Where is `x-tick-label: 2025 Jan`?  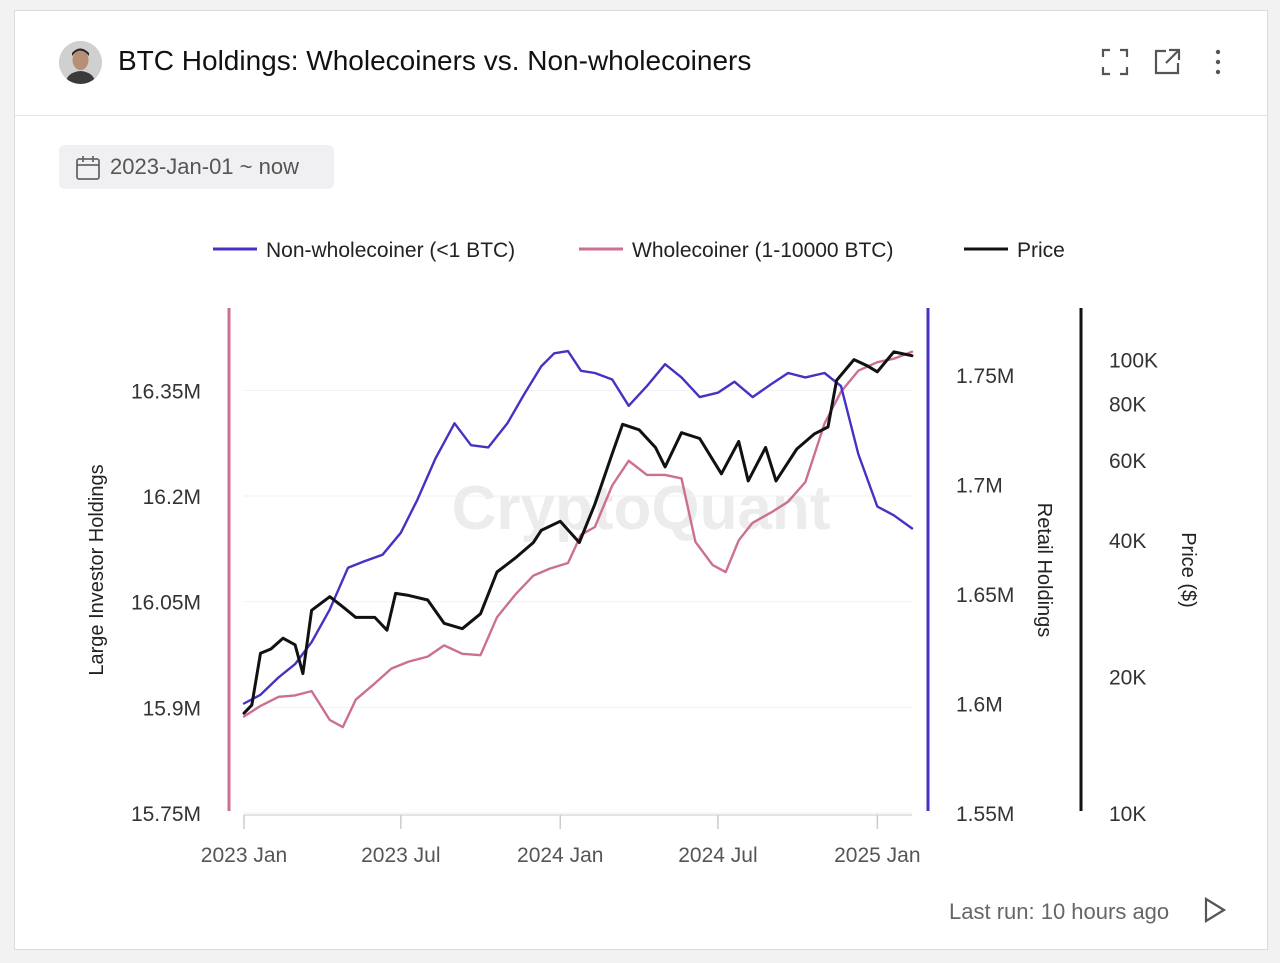 x-tick-label: 2025 Jan is located at coordinates (877, 855).